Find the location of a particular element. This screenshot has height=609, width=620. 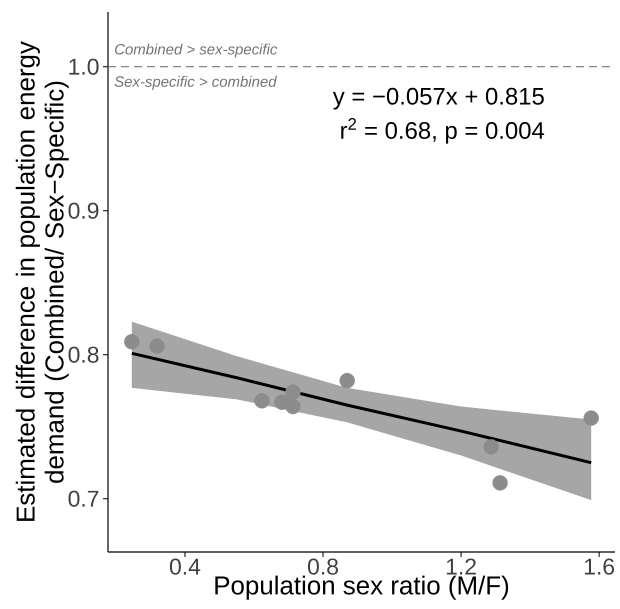

y-tick-label: 1.0 is located at coordinates (84, 66).